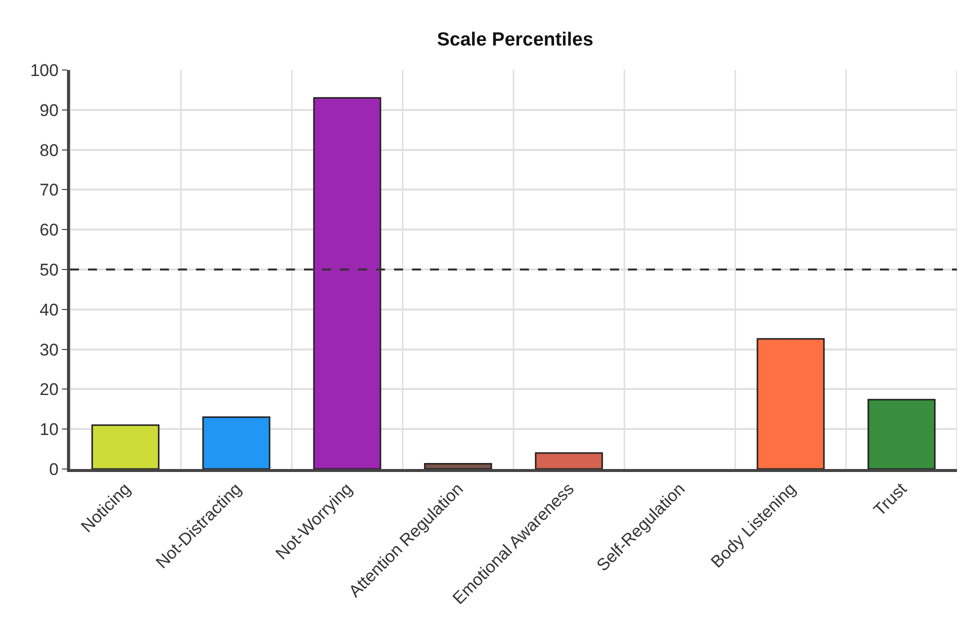 The width and height of the screenshot is (972, 639). What do you see at coordinates (49, 230) in the screenshot?
I see `y-tick-label: 60` at bounding box center [49, 230].